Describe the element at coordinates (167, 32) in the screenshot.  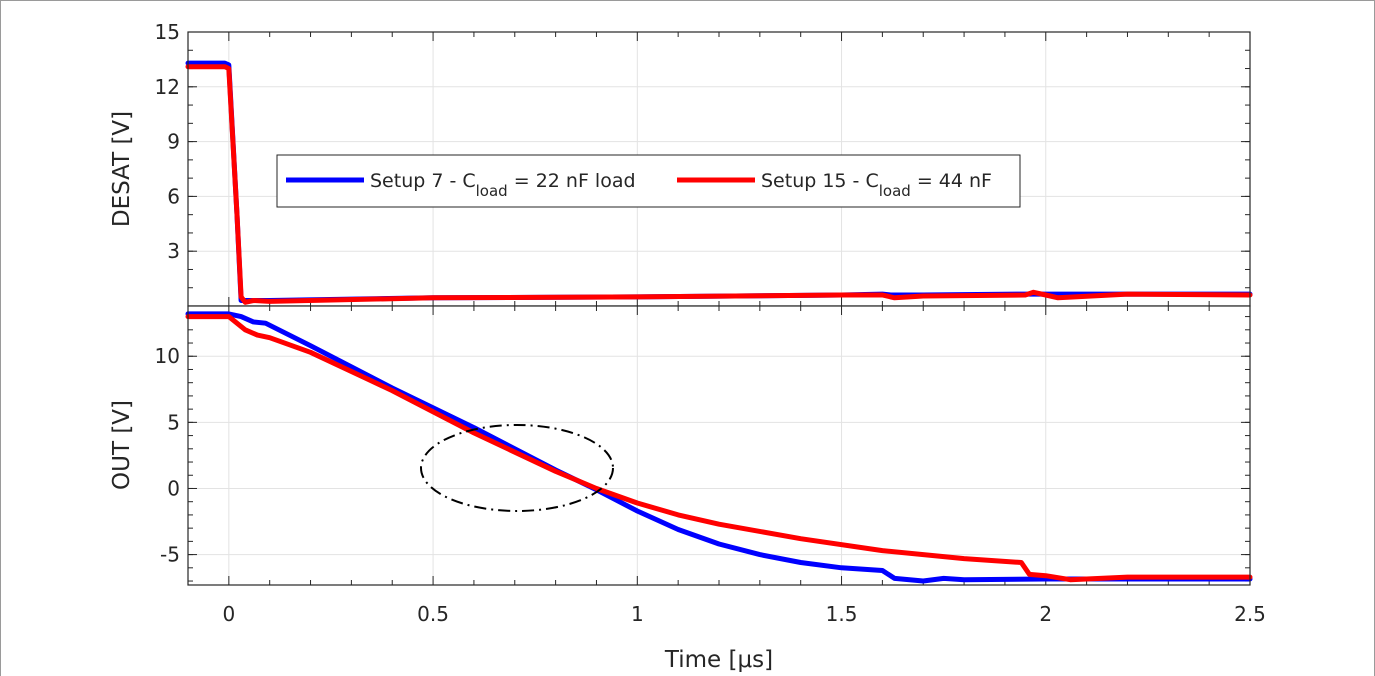
I see `desat-y-tick-label: 15` at that location.